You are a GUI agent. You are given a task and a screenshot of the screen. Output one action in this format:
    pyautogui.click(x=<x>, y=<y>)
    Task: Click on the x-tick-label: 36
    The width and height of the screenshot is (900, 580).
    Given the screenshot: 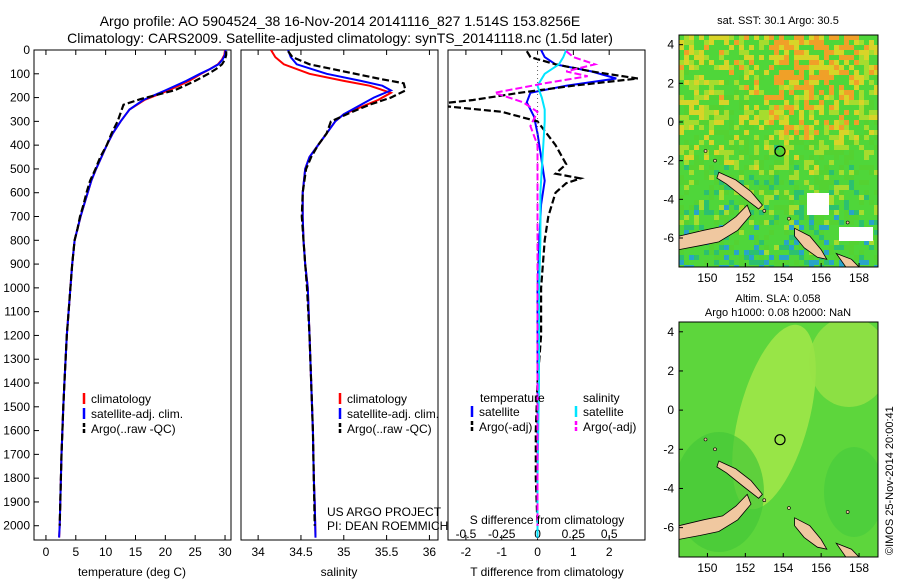 What is the action you would take?
    pyautogui.click(x=430, y=552)
    